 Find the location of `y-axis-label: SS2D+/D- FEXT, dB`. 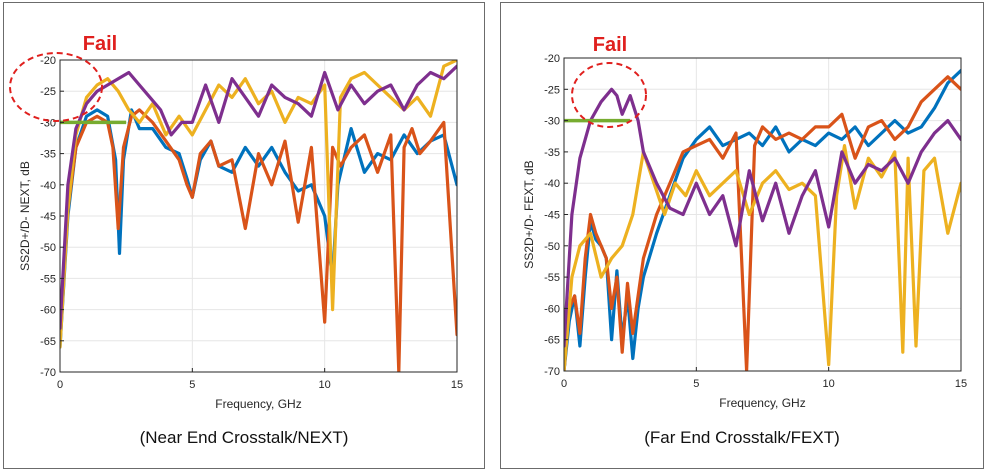

y-axis-label: SS2D+/D- FEXT, dB is located at coordinates (529, 214).